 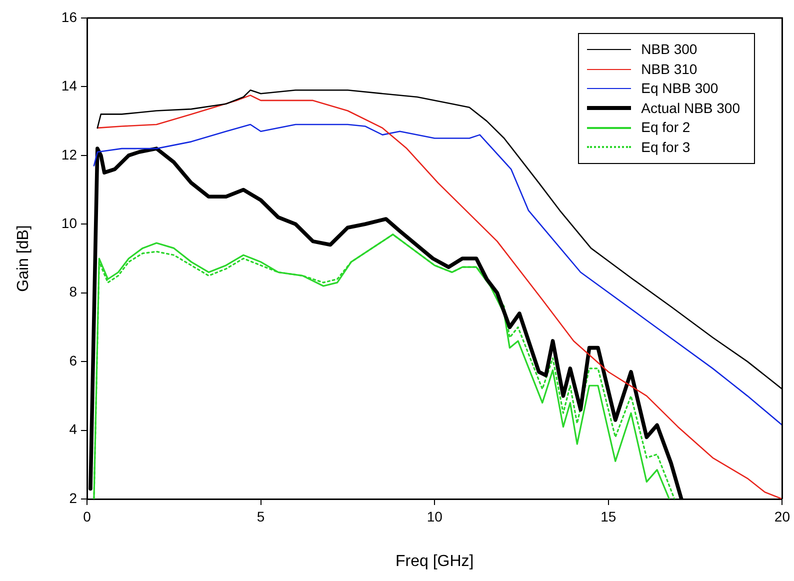 I want to click on x-tick-label: 15, so click(x=608, y=516).